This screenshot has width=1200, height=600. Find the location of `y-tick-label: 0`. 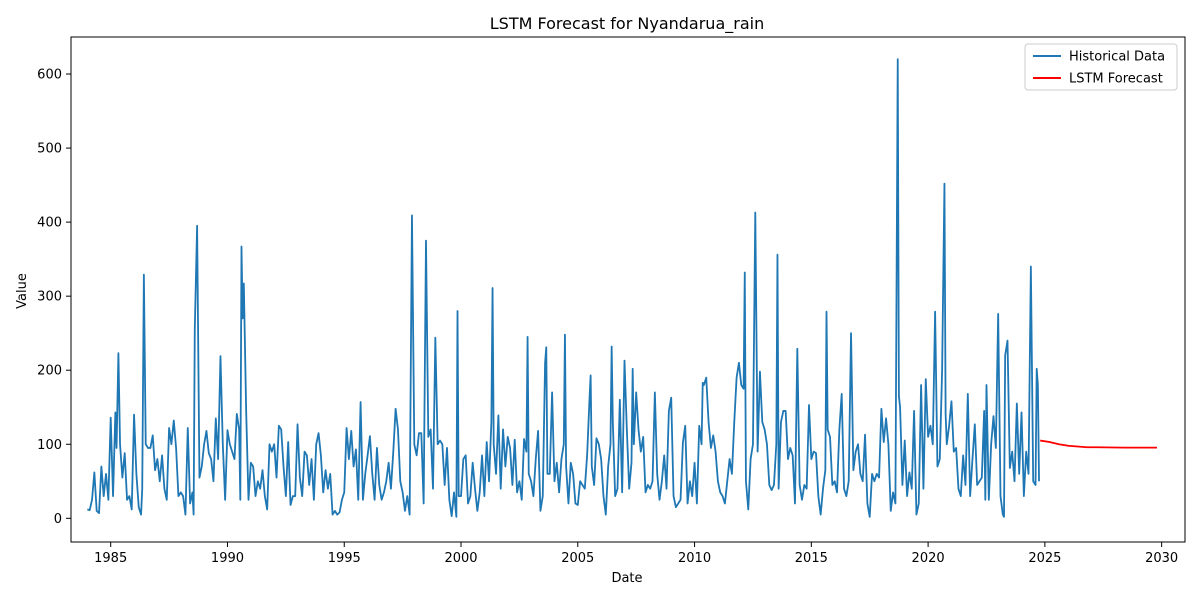

y-tick-label: 0 is located at coordinates (58, 519).